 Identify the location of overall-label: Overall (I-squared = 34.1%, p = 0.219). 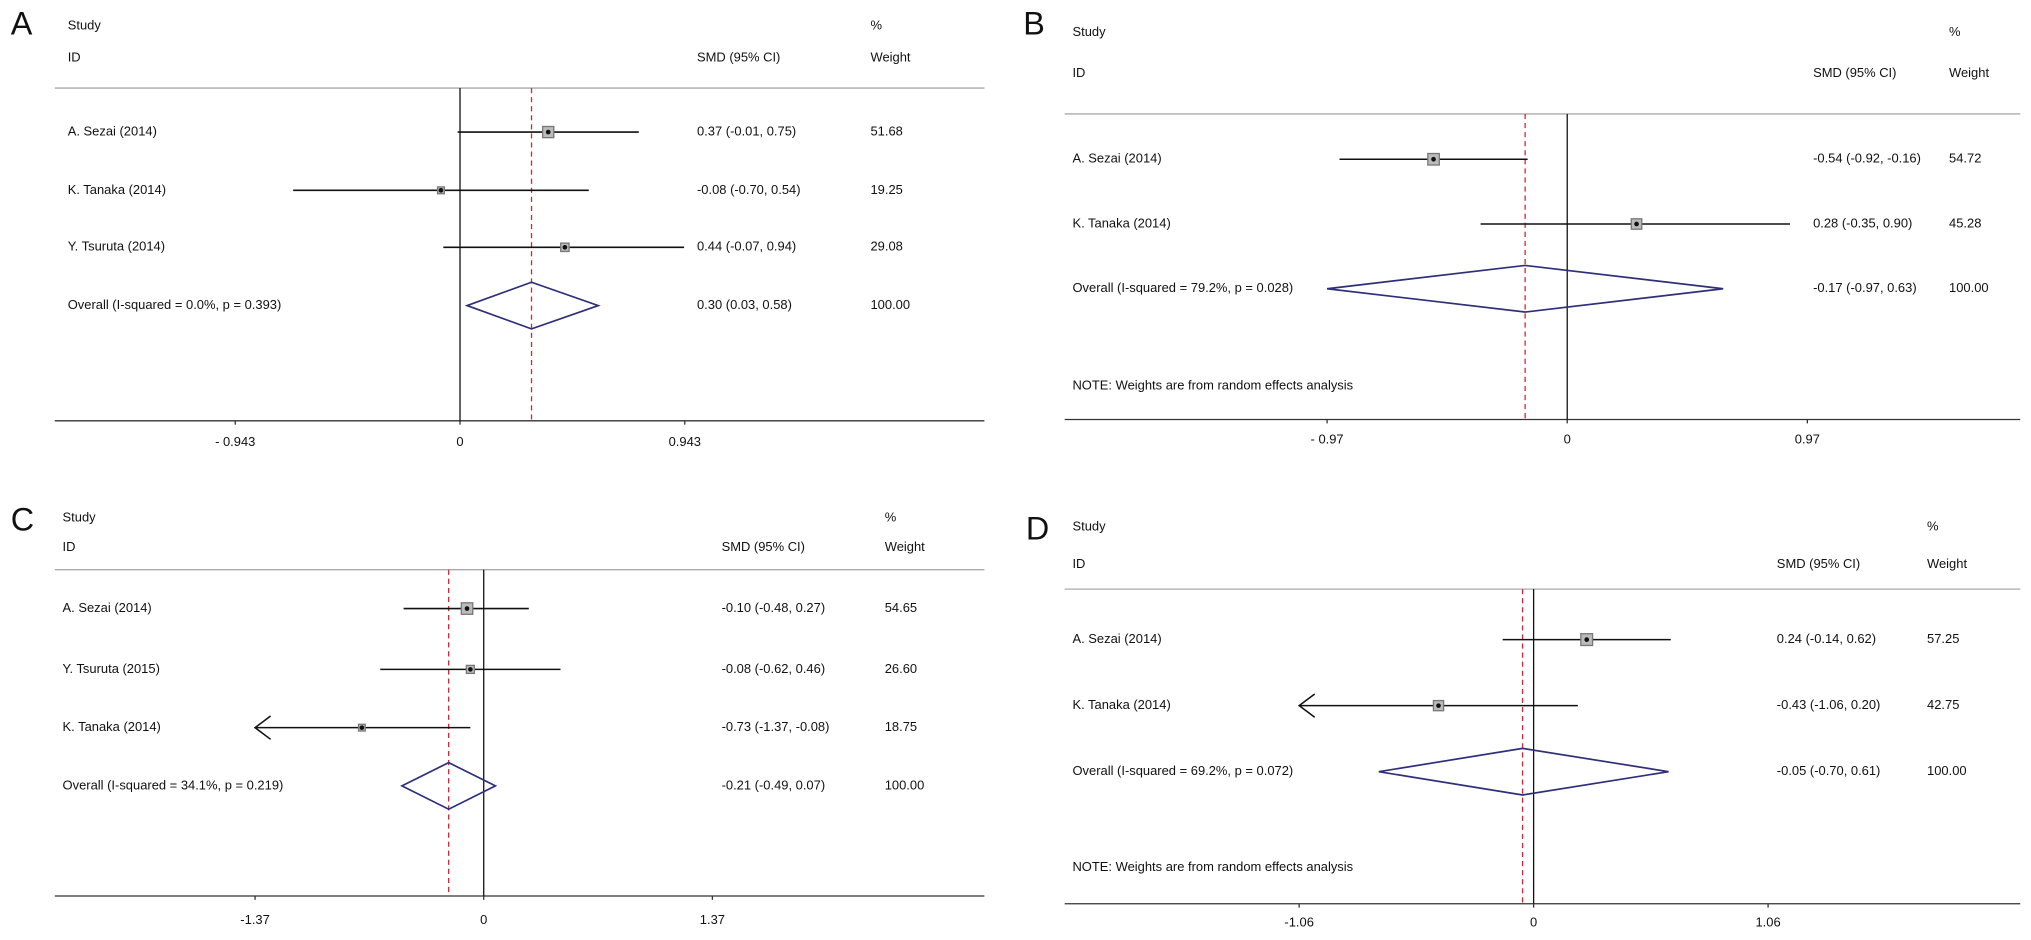
(173, 784).